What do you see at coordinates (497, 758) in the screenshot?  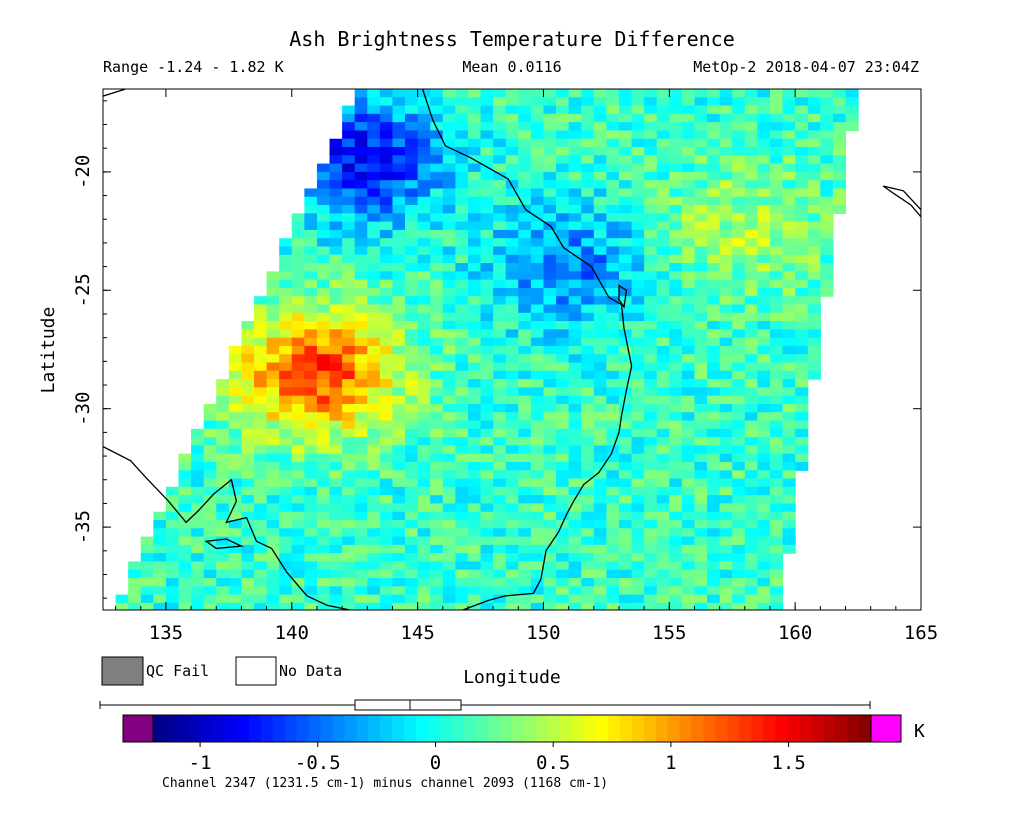 I see `colorbar-ticks: -1 -0.5 0 0.5 1 1.5` at bounding box center [497, 758].